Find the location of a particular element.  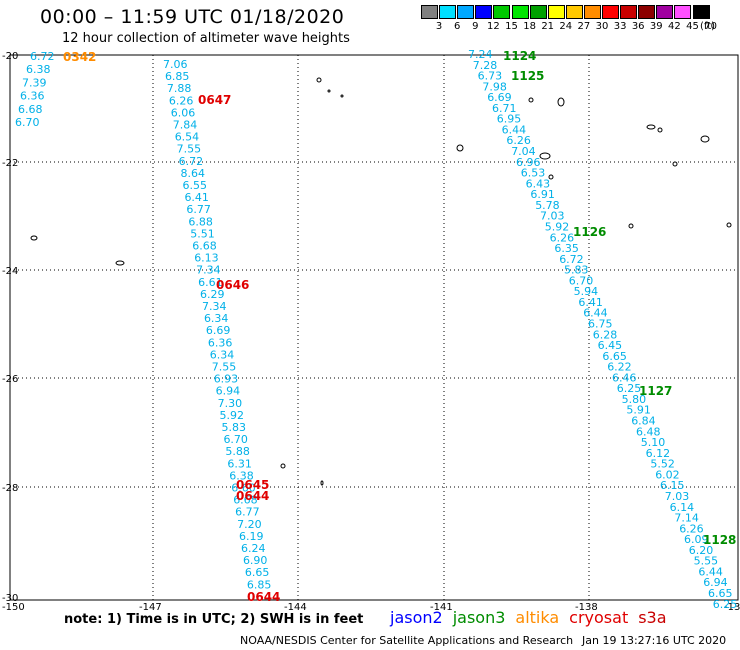

lon-tick-label: -138 is located at coordinates (586, 607).